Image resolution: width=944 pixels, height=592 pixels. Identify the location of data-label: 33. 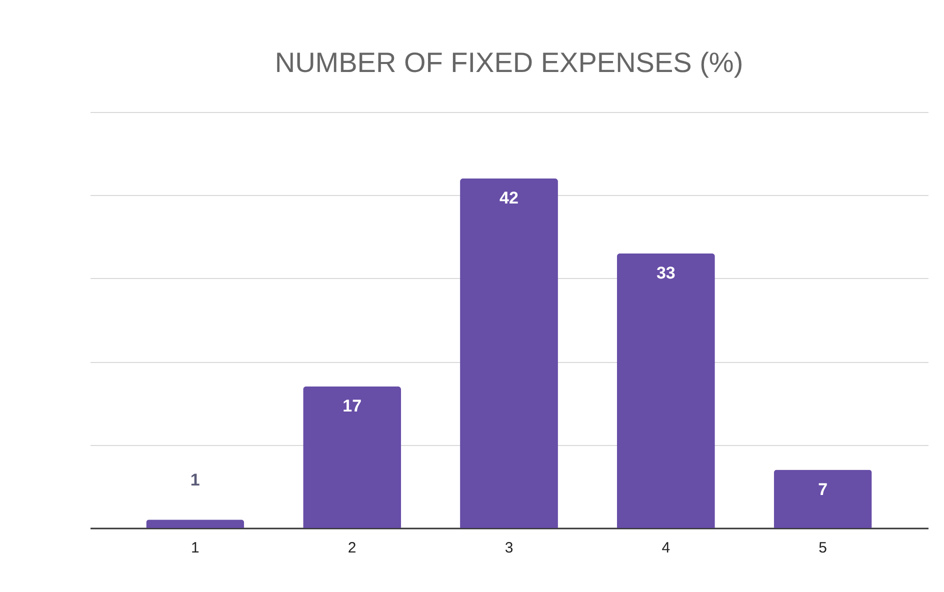
(666, 272).